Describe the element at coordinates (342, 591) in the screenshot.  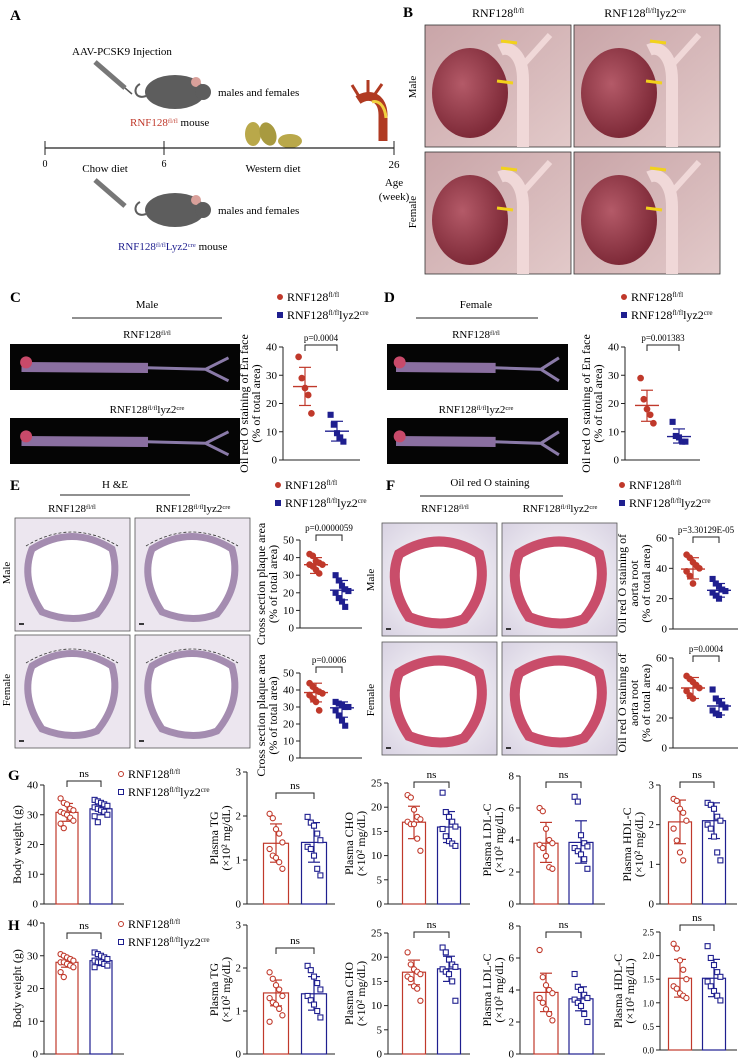
I see `series-ko` at that location.